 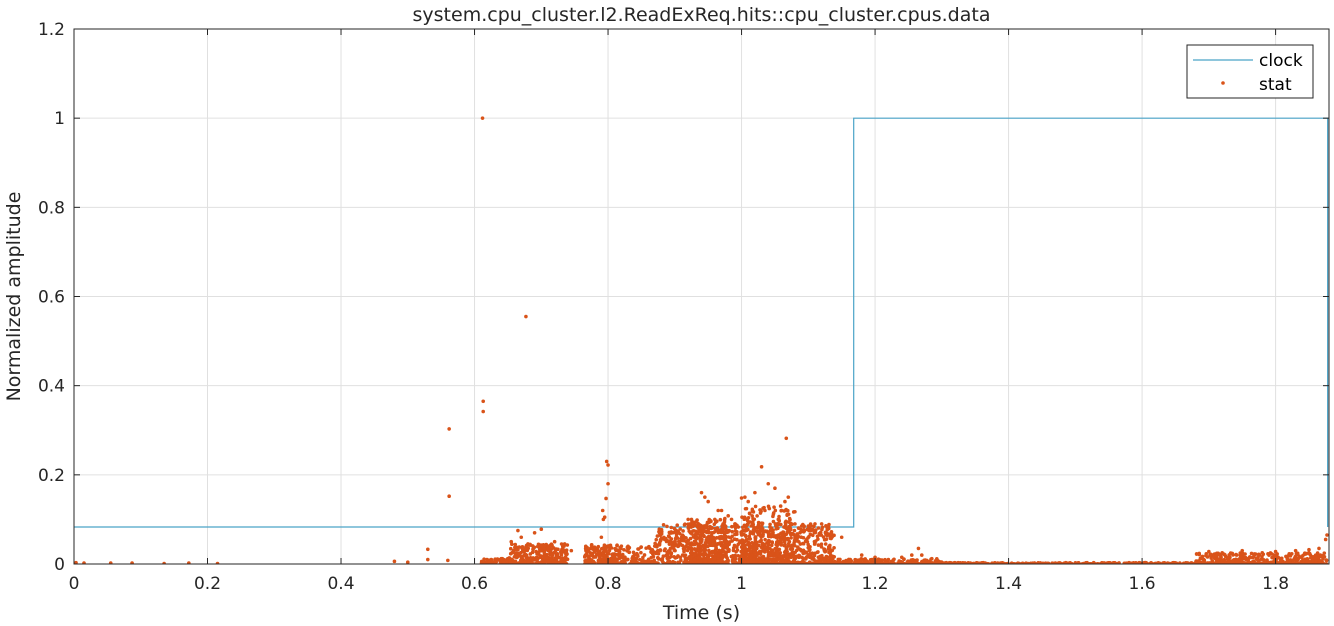 I want to click on x-tick-label: 0.6, so click(x=474, y=584).